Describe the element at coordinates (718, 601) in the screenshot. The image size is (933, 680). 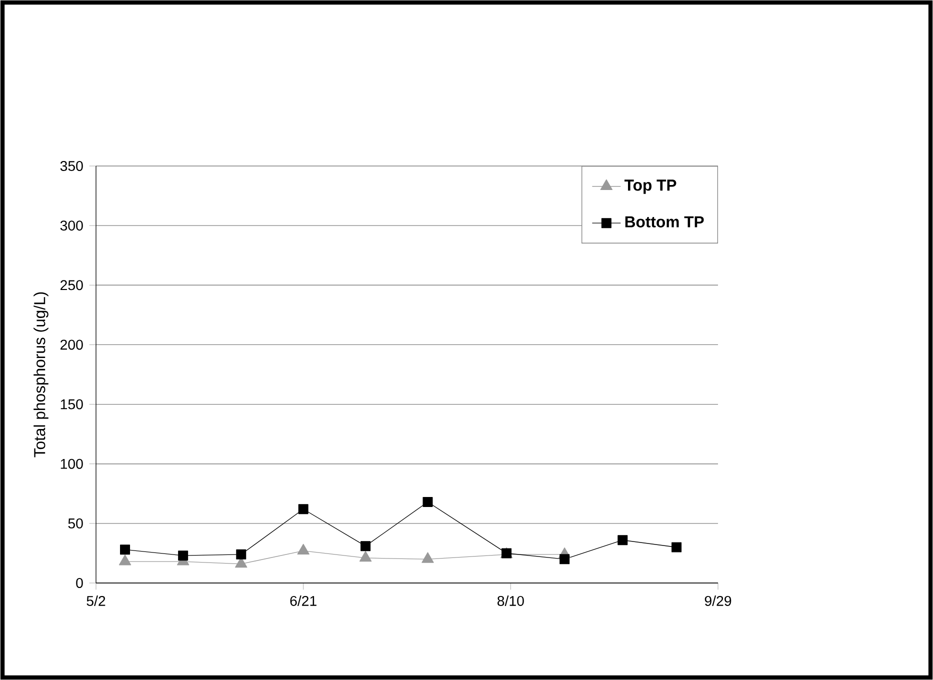
I see `x-tick-label: 9/29` at that location.